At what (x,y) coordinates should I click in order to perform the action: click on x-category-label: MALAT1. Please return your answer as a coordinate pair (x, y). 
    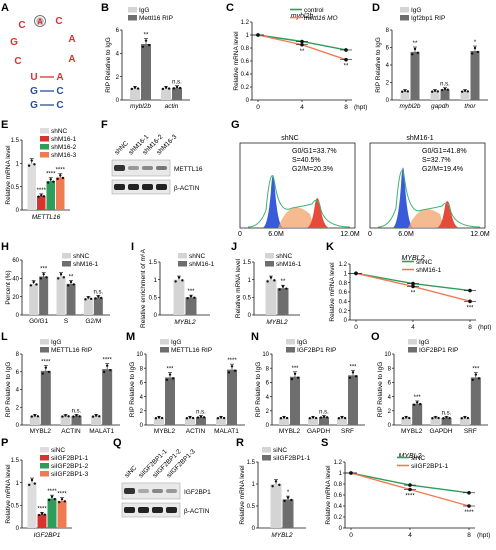
    Looking at the image, I should click on (101, 431).